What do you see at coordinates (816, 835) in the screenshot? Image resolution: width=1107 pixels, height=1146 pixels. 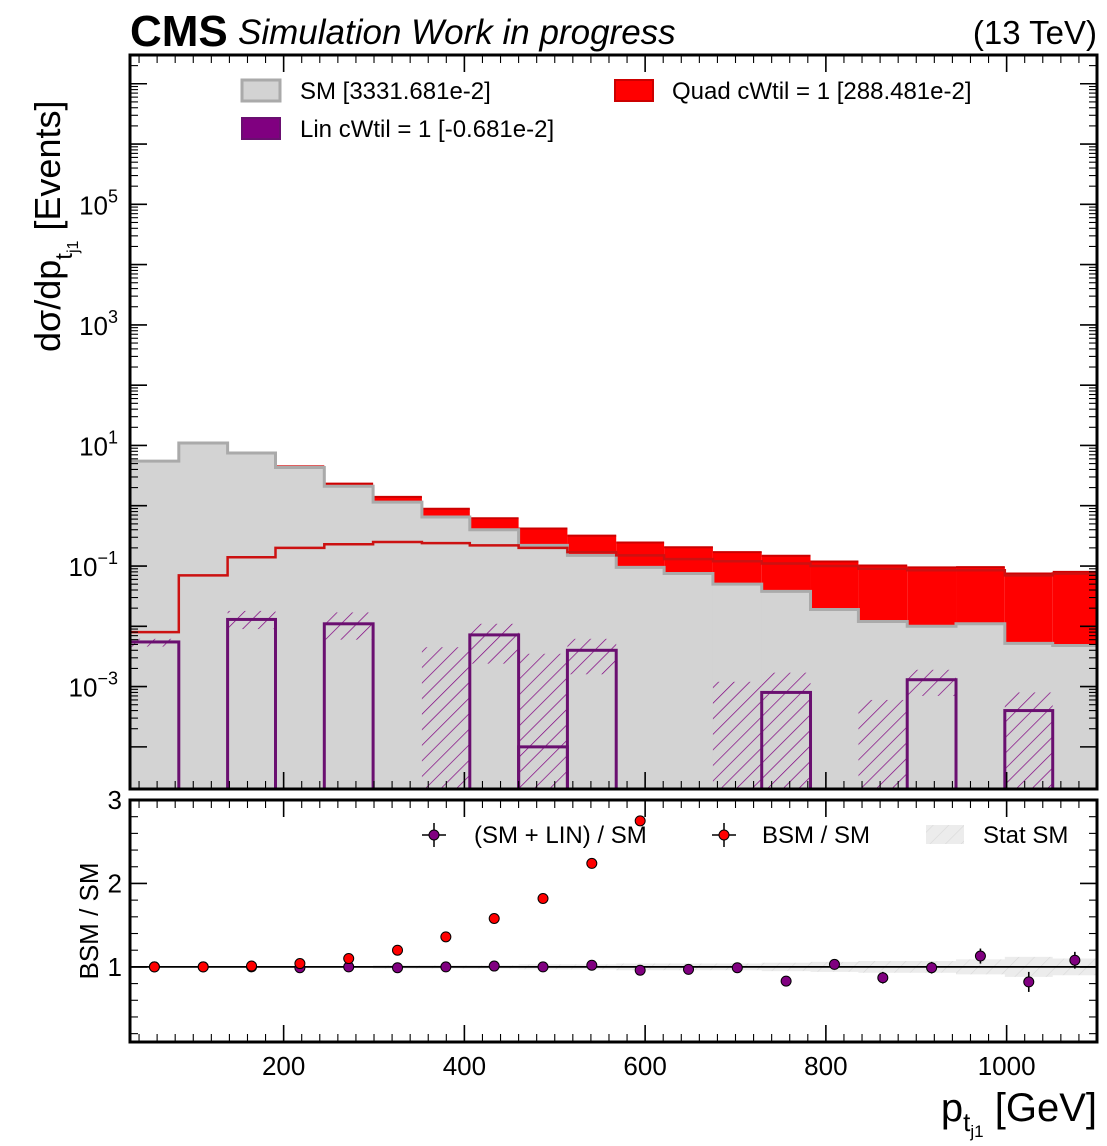 I see `legend-label-bsm-ratio: BSM / SM` at bounding box center [816, 835].